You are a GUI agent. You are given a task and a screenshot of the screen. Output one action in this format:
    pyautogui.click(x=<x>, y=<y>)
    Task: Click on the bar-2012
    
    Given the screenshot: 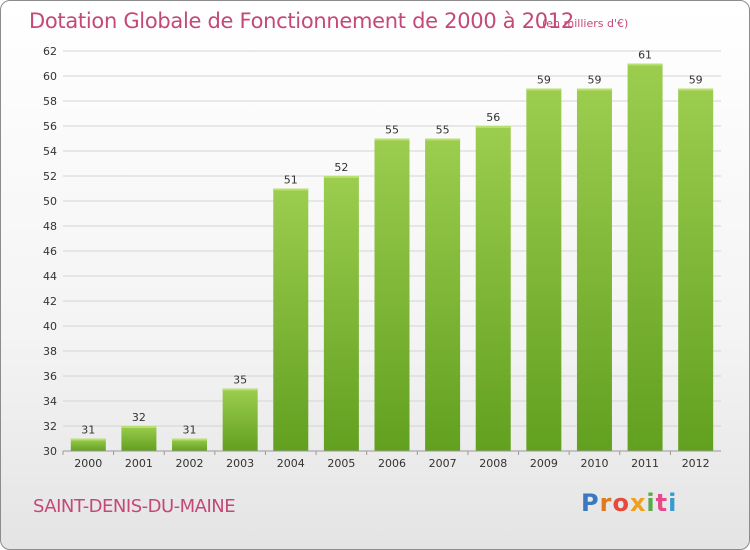 What is the action you would take?
    pyautogui.click(x=696, y=269)
    